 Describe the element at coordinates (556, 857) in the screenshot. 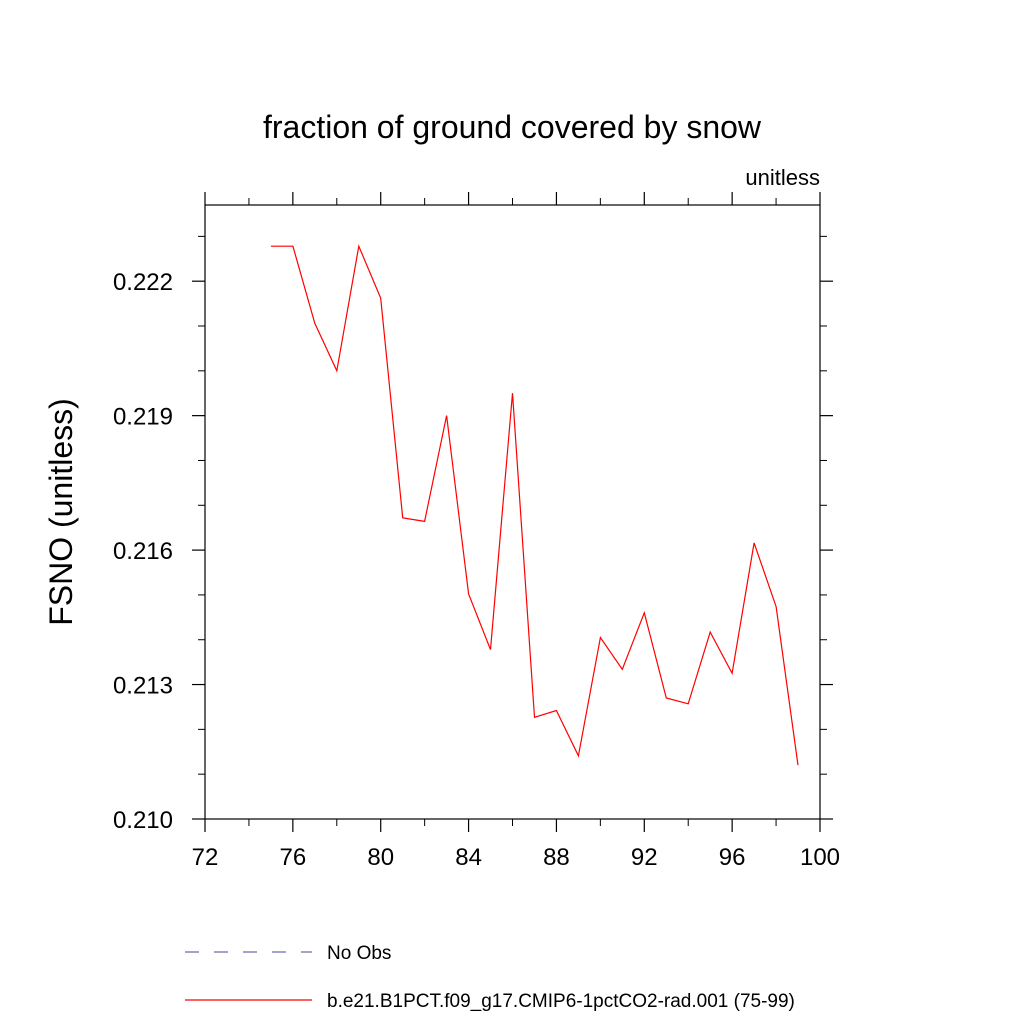

I see `x-tick-label: 88` at that location.